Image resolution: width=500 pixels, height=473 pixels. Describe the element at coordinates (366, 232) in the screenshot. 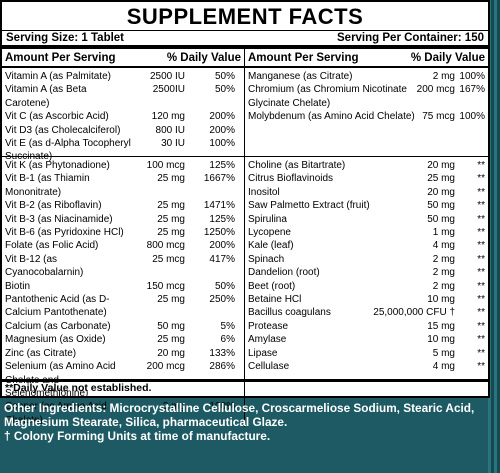

I see `nutrient-row: Lycopene 1 mg **` at that location.